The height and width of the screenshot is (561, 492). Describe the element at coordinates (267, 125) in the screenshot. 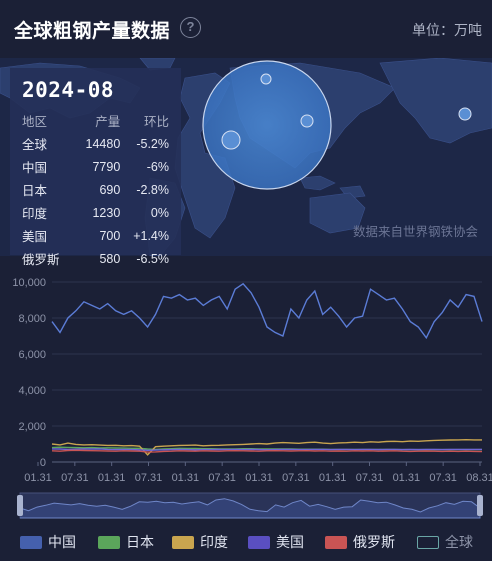

I see `china-bubble` at that location.